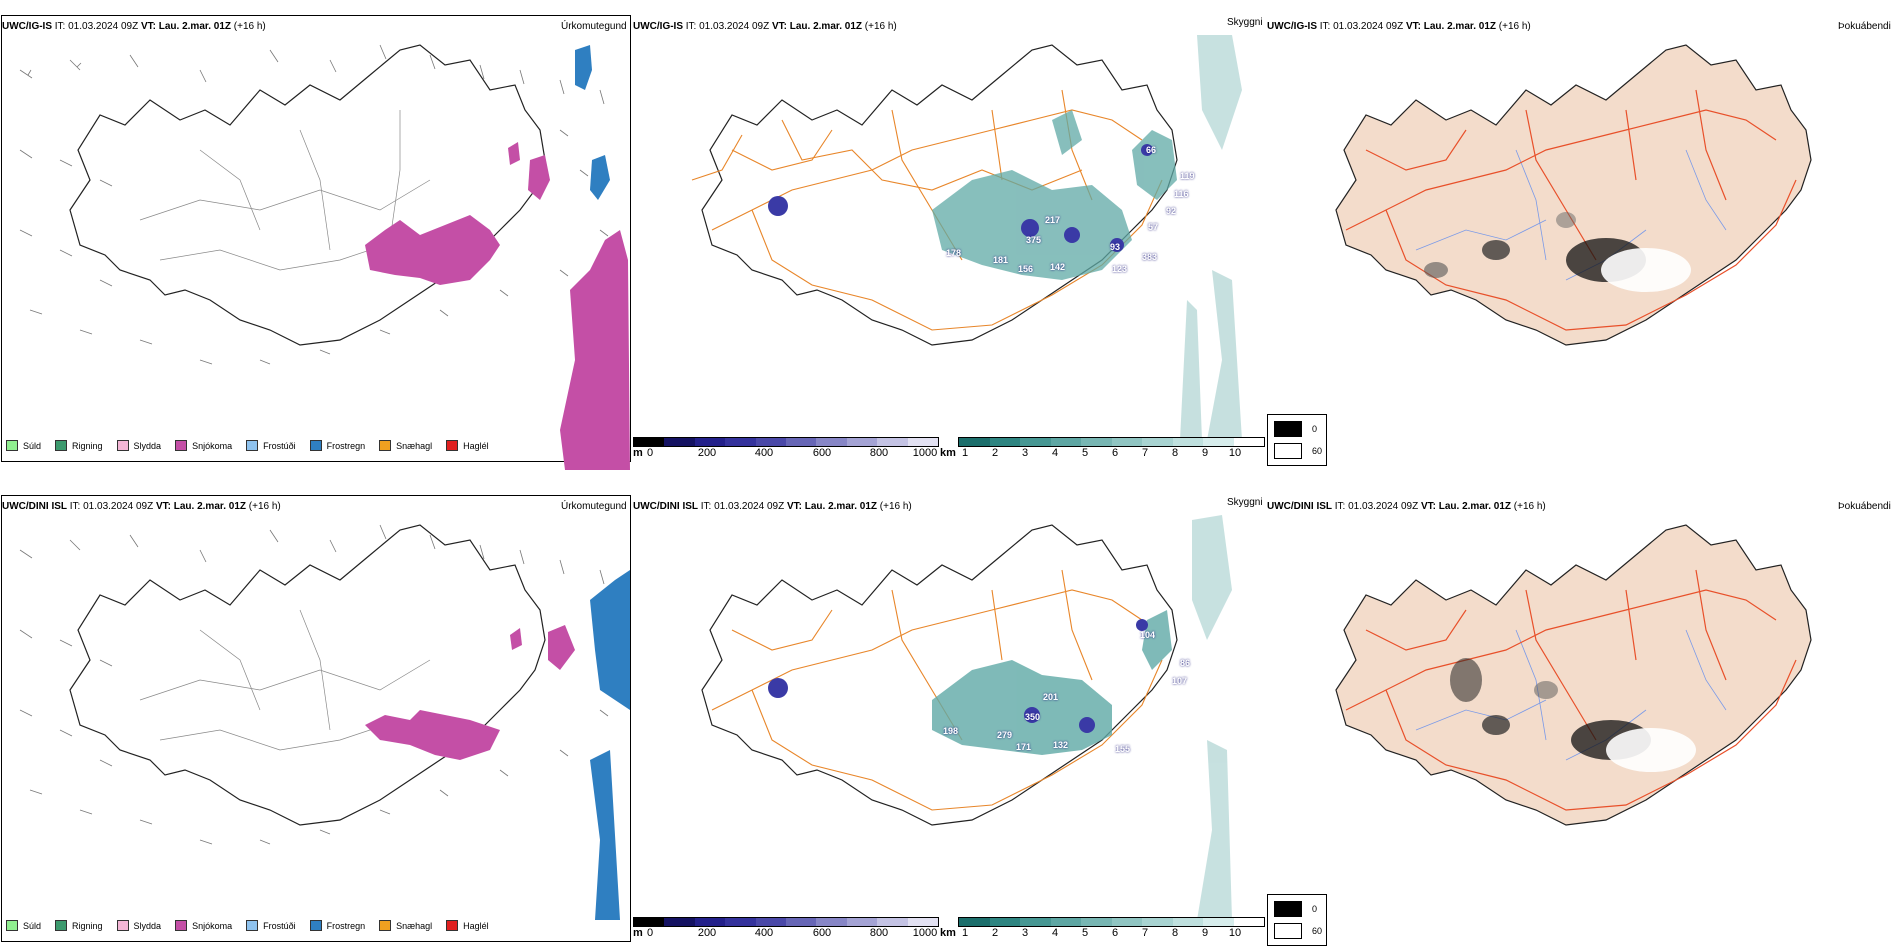 The width and height of the screenshot is (1900, 950). Describe the element at coordinates (307, 195) in the screenshot. I see `iceland-outline-precip` at that location.